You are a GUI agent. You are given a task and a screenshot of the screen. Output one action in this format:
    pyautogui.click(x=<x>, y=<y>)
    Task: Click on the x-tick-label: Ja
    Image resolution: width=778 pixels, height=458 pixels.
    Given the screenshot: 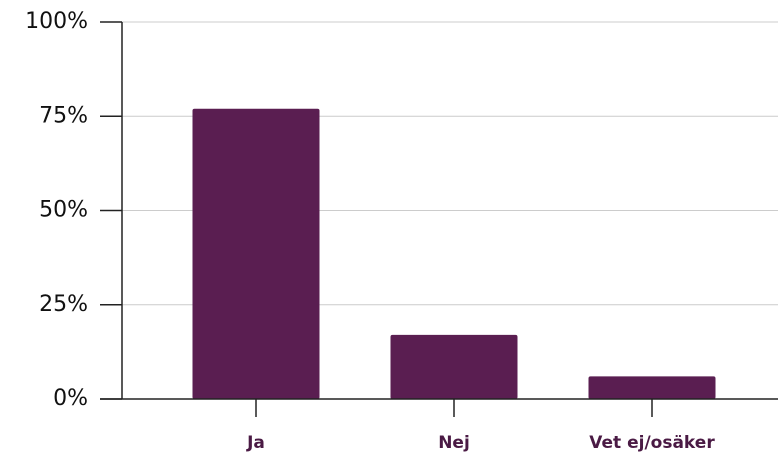 What is the action you would take?
    pyautogui.click(x=255, y=443)
    